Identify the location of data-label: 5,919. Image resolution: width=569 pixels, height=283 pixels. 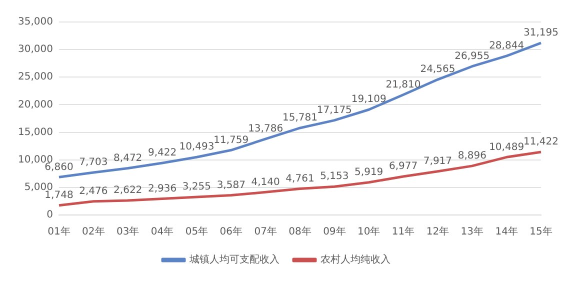
(369, 172).